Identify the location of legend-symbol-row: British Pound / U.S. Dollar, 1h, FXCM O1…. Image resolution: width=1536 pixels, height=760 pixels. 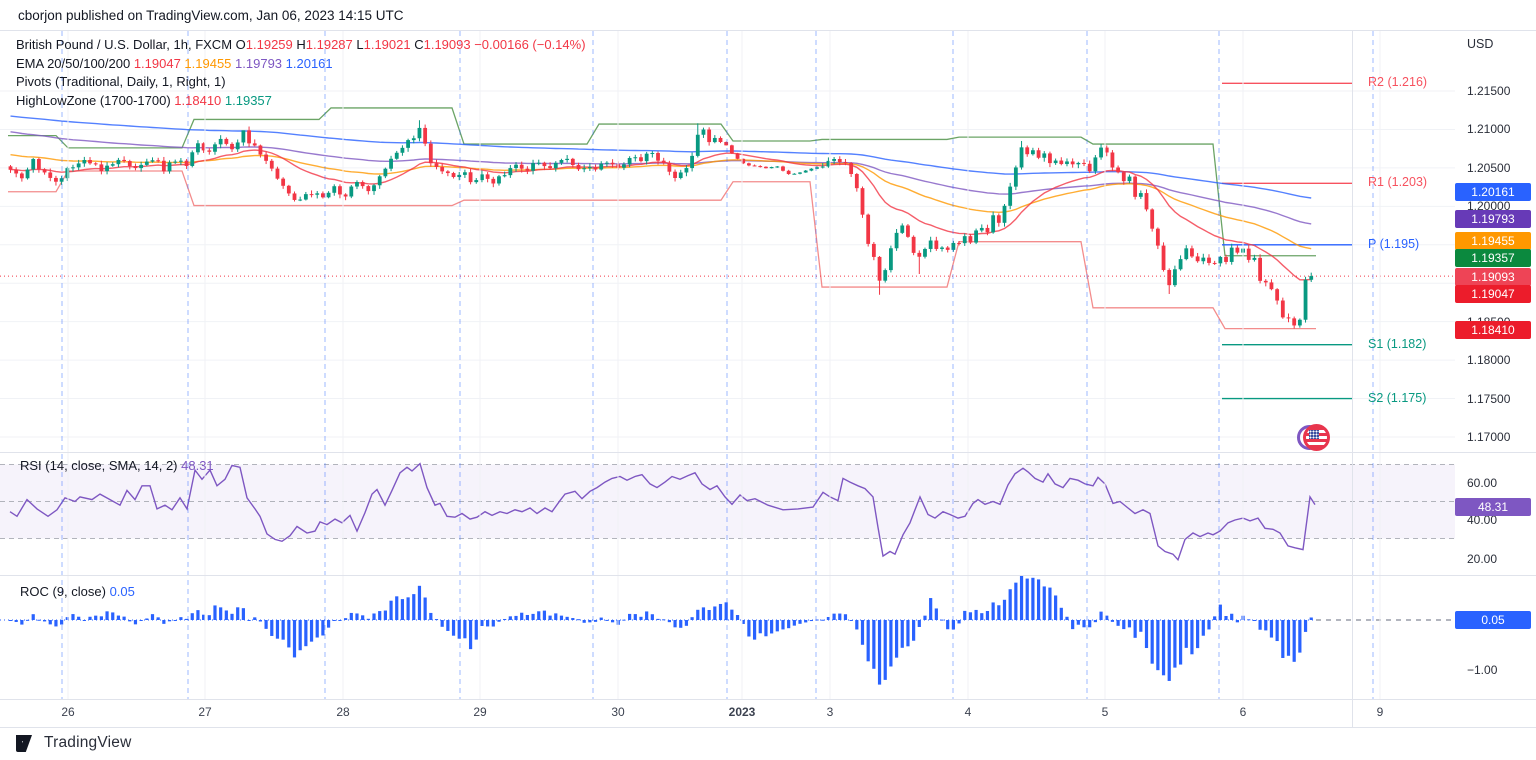
(301, 44).